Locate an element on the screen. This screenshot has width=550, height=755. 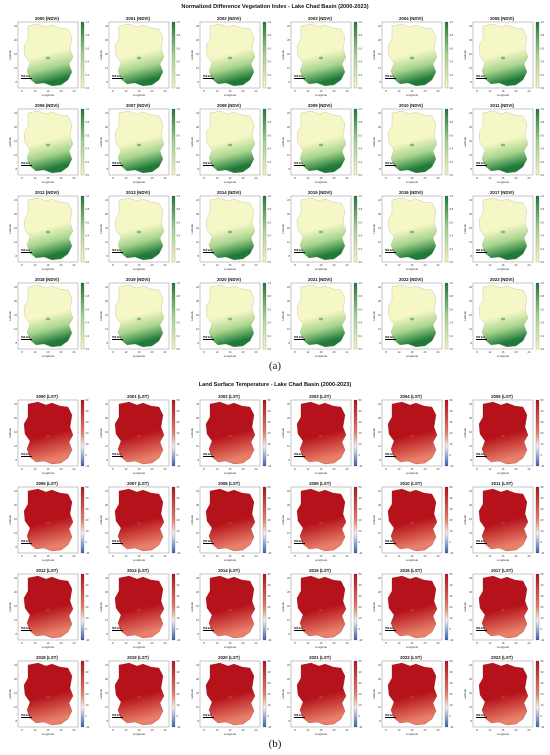
colorbar-tick-label: 0.0 is located at coordinates (88, 349).